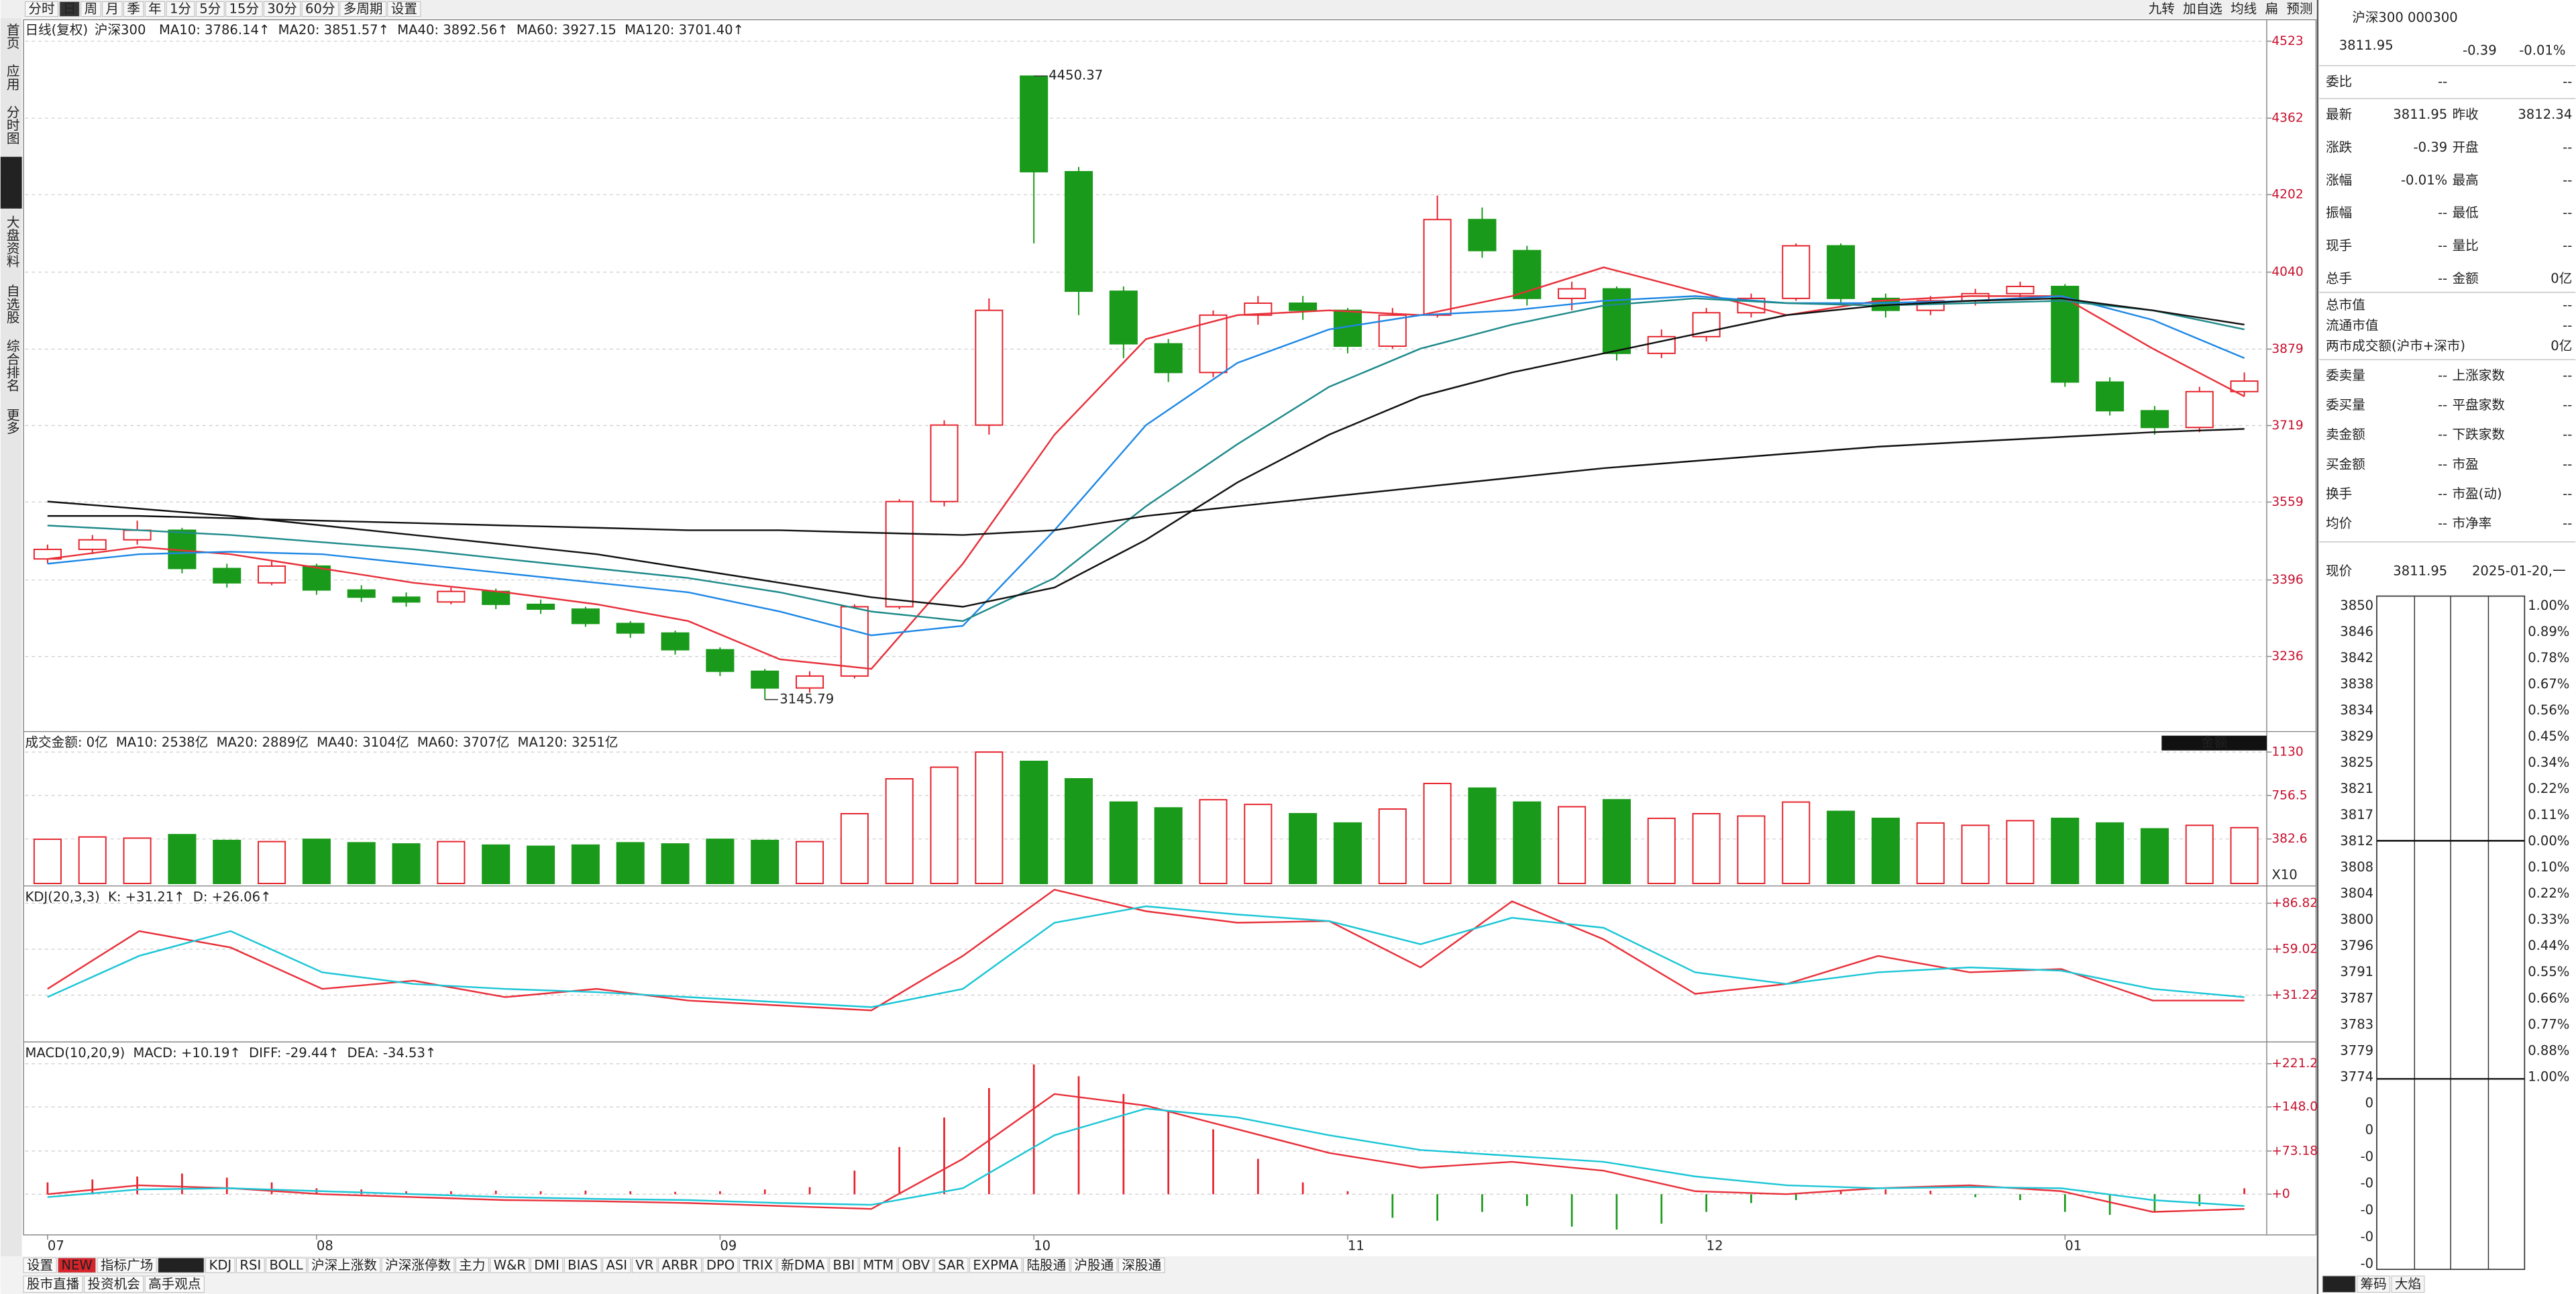 This screenshot has height=1294, width=2576. Describe the element at coordinates (995, 1265) in the screenshot. I see `indicator-tab: EXPMA` at that location.